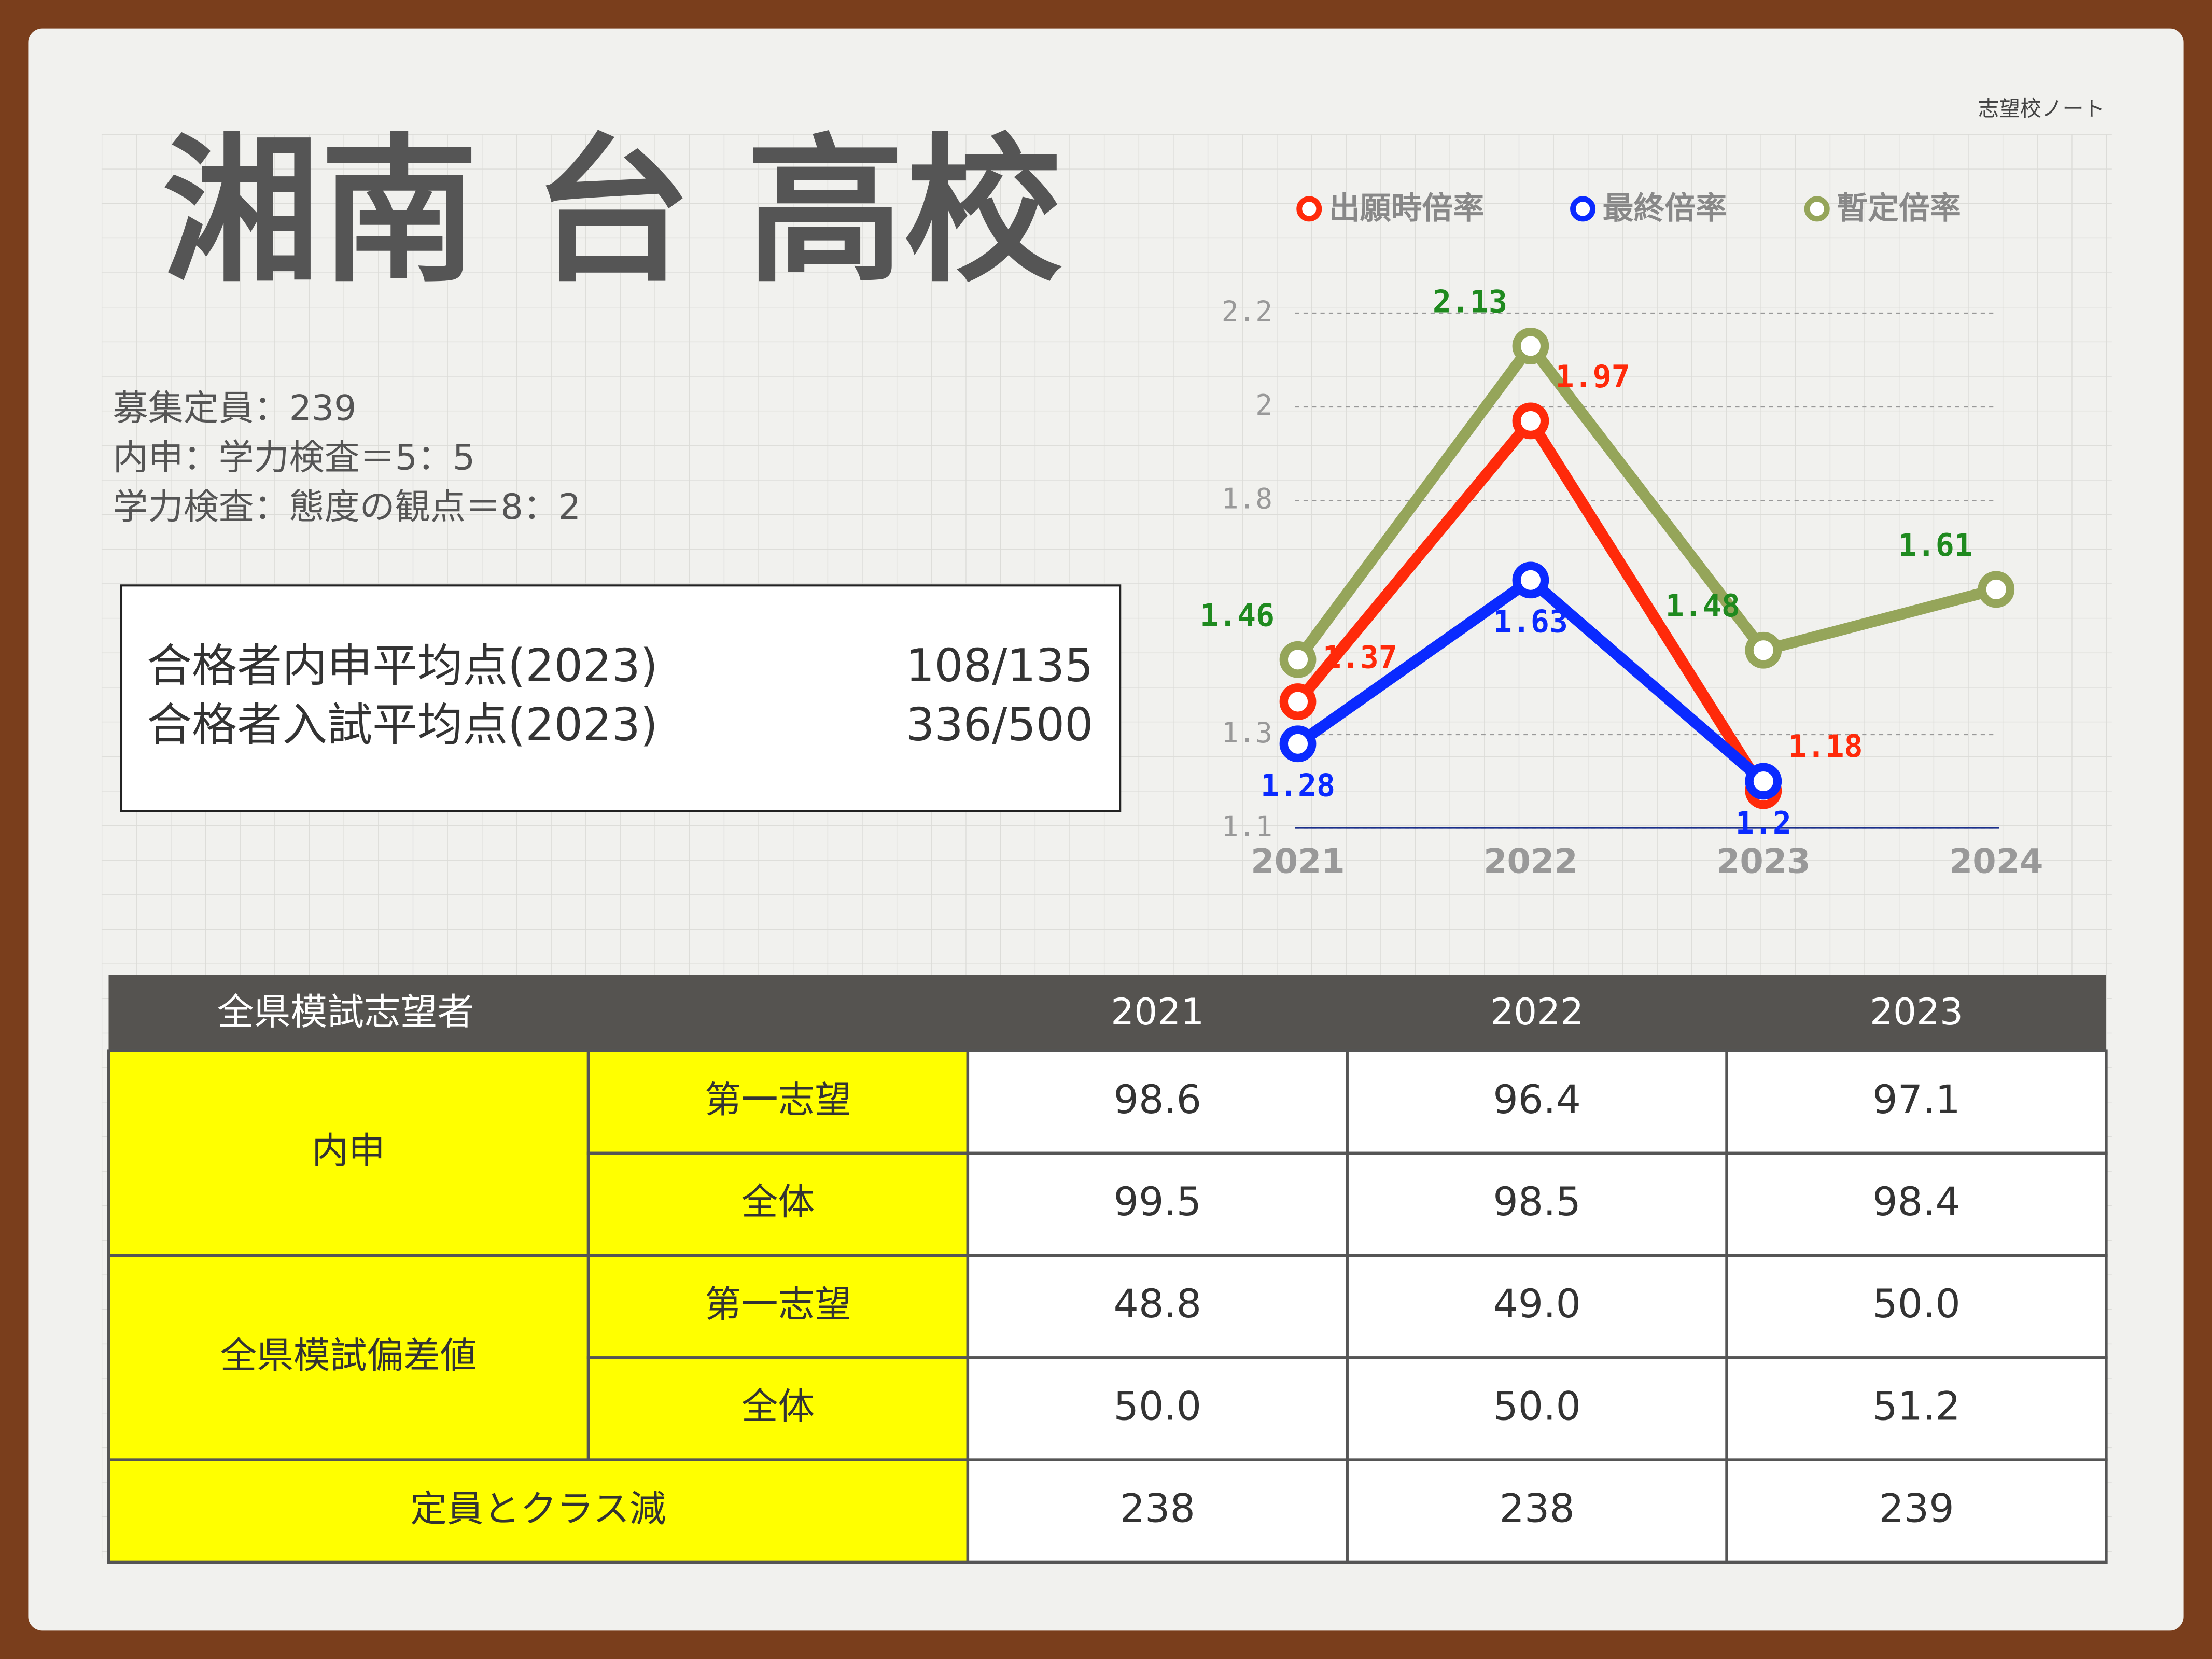  What do you see at coordinates (1158, 1304) in the screenshot?
I see `table-value: 48.8` at bounding box center [1158, 1304].